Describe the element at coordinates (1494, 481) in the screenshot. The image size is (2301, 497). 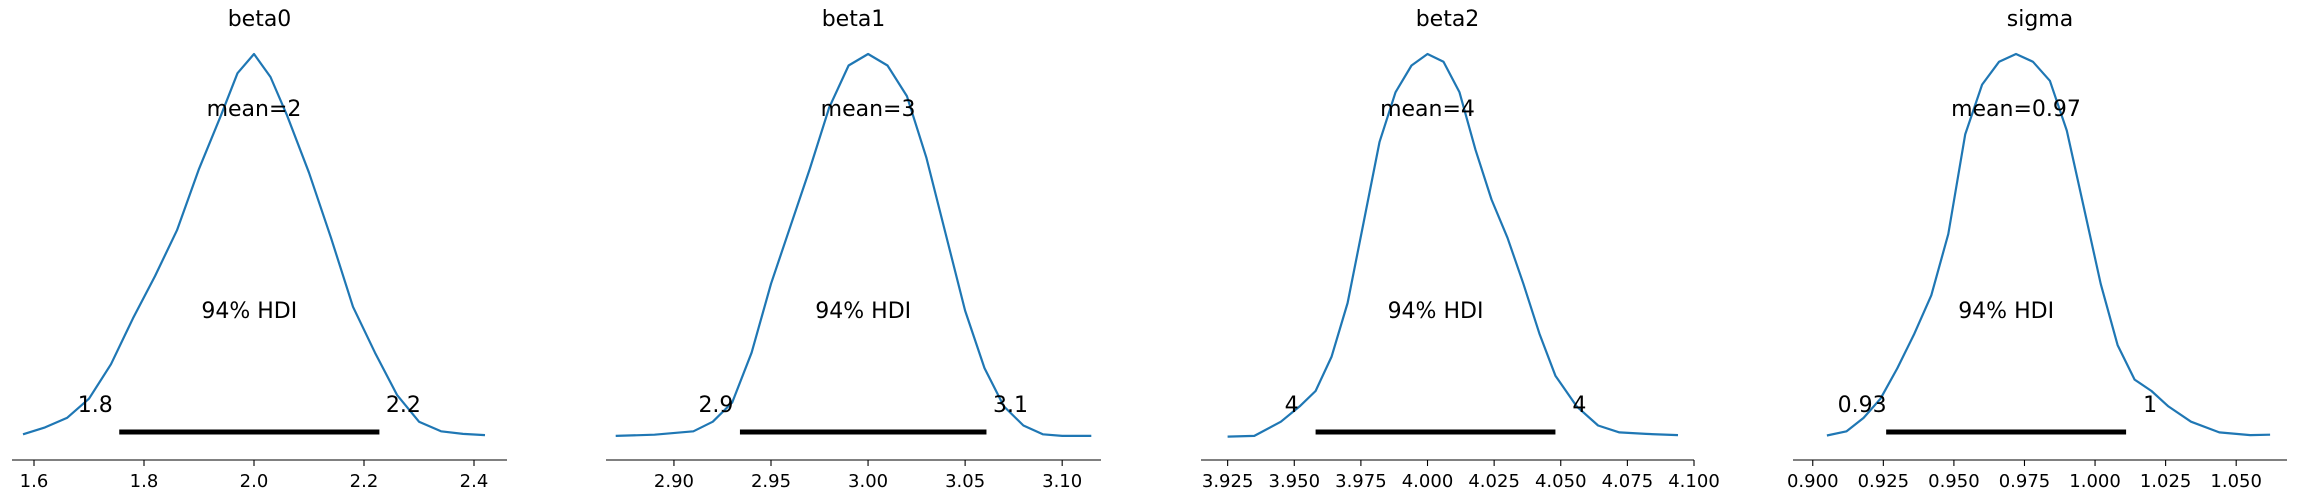
I see `x-tick-label: 4.025` at that location.